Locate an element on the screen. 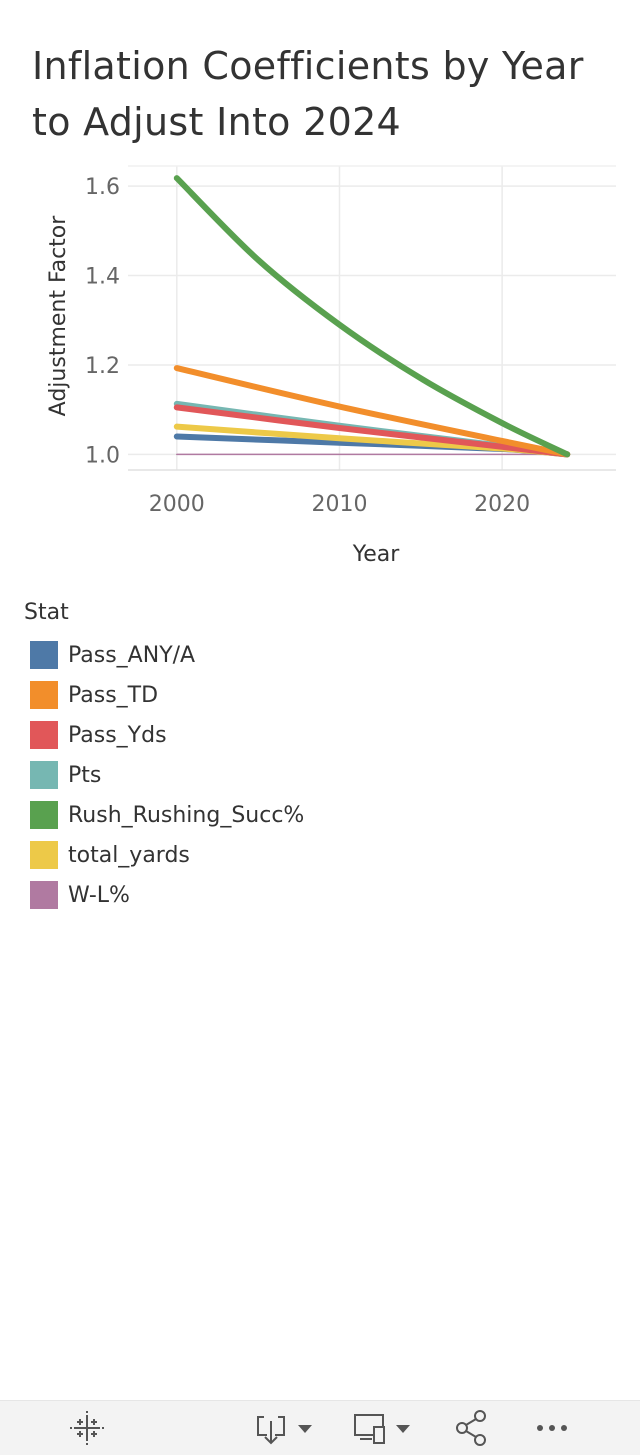 The image size is (640, 1455). legend-label: Pass_Yds is located at coordinates (117, 735).